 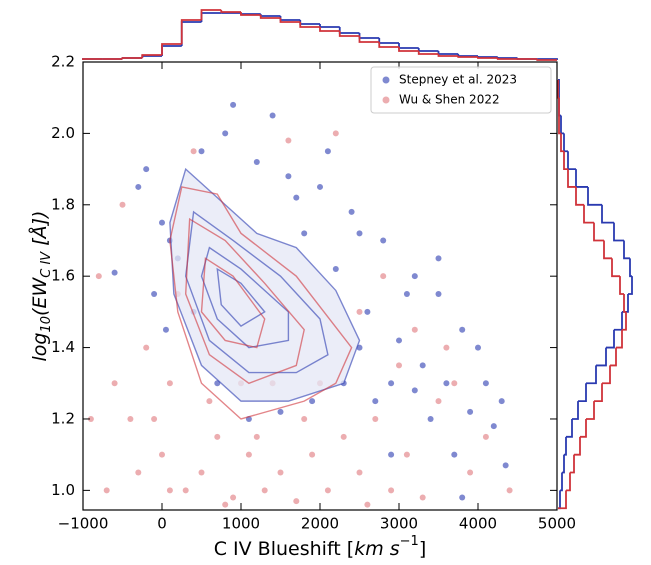 I want to click on legend-box, so click(x=461, y=90).